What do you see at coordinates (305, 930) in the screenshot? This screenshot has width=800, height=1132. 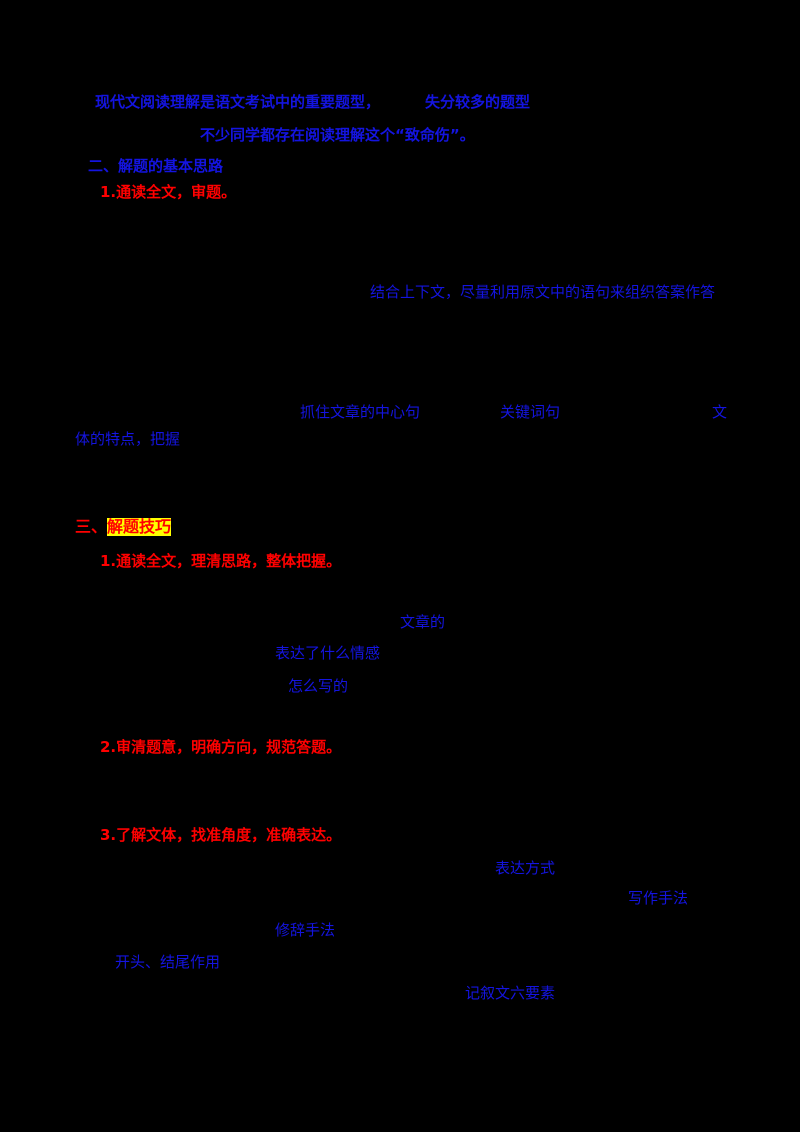 I see `tip-3-note-c: 修辞手法` at bounding box center [305, 930].